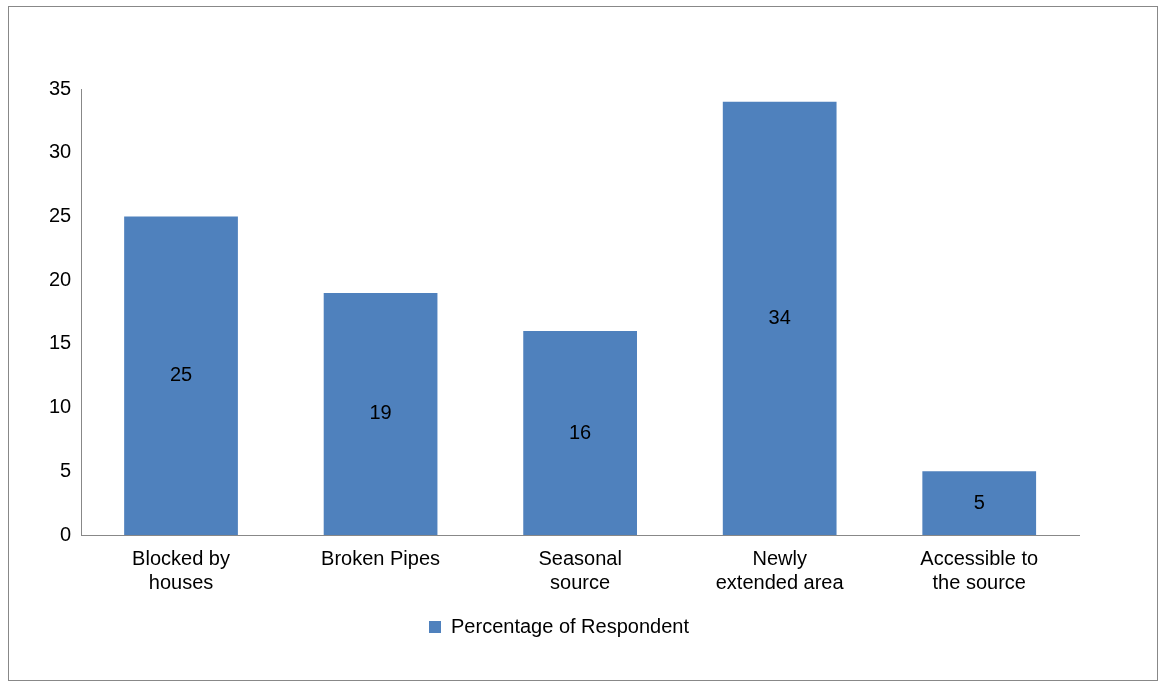 Image resolution: width=1167 pixels, height=687 pixels. What do you see at coordinates (66, 469) in the screenshot?
I see `y-tick-label: 5` at bounding box center [66, 469].